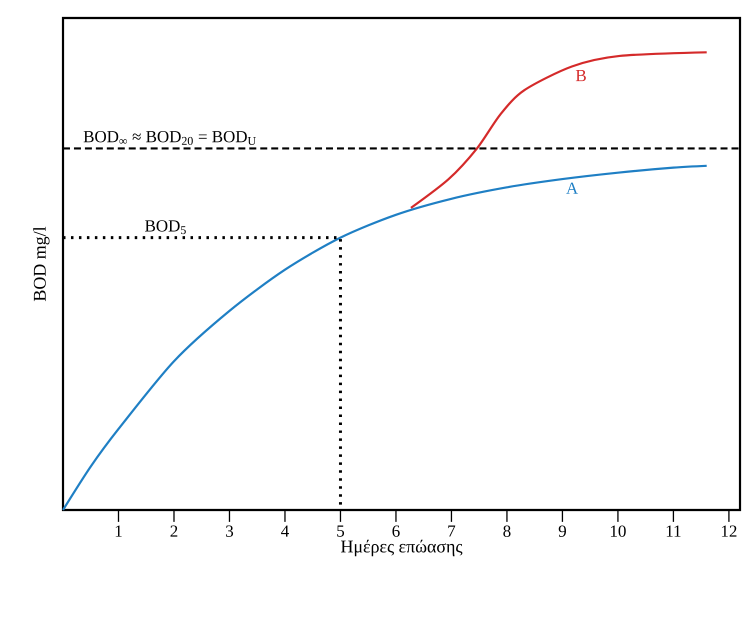 The height and width of the screenshot is (623, 749). I want to click on series-label: BOD$_{5}$, so click(165, 227).